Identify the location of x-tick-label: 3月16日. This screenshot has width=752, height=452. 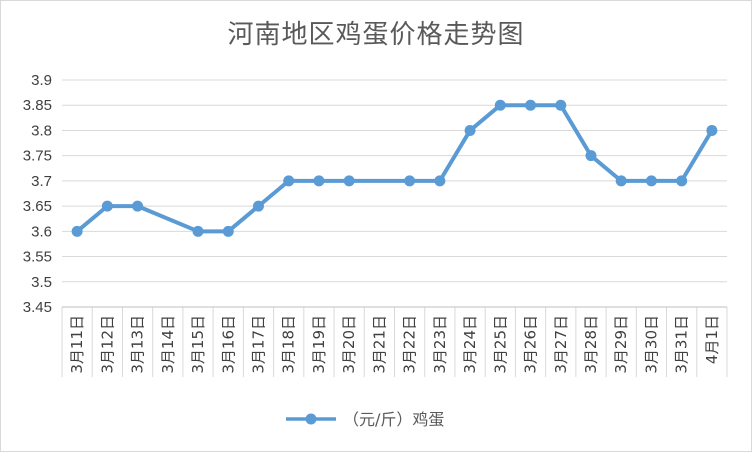
(228, 344).